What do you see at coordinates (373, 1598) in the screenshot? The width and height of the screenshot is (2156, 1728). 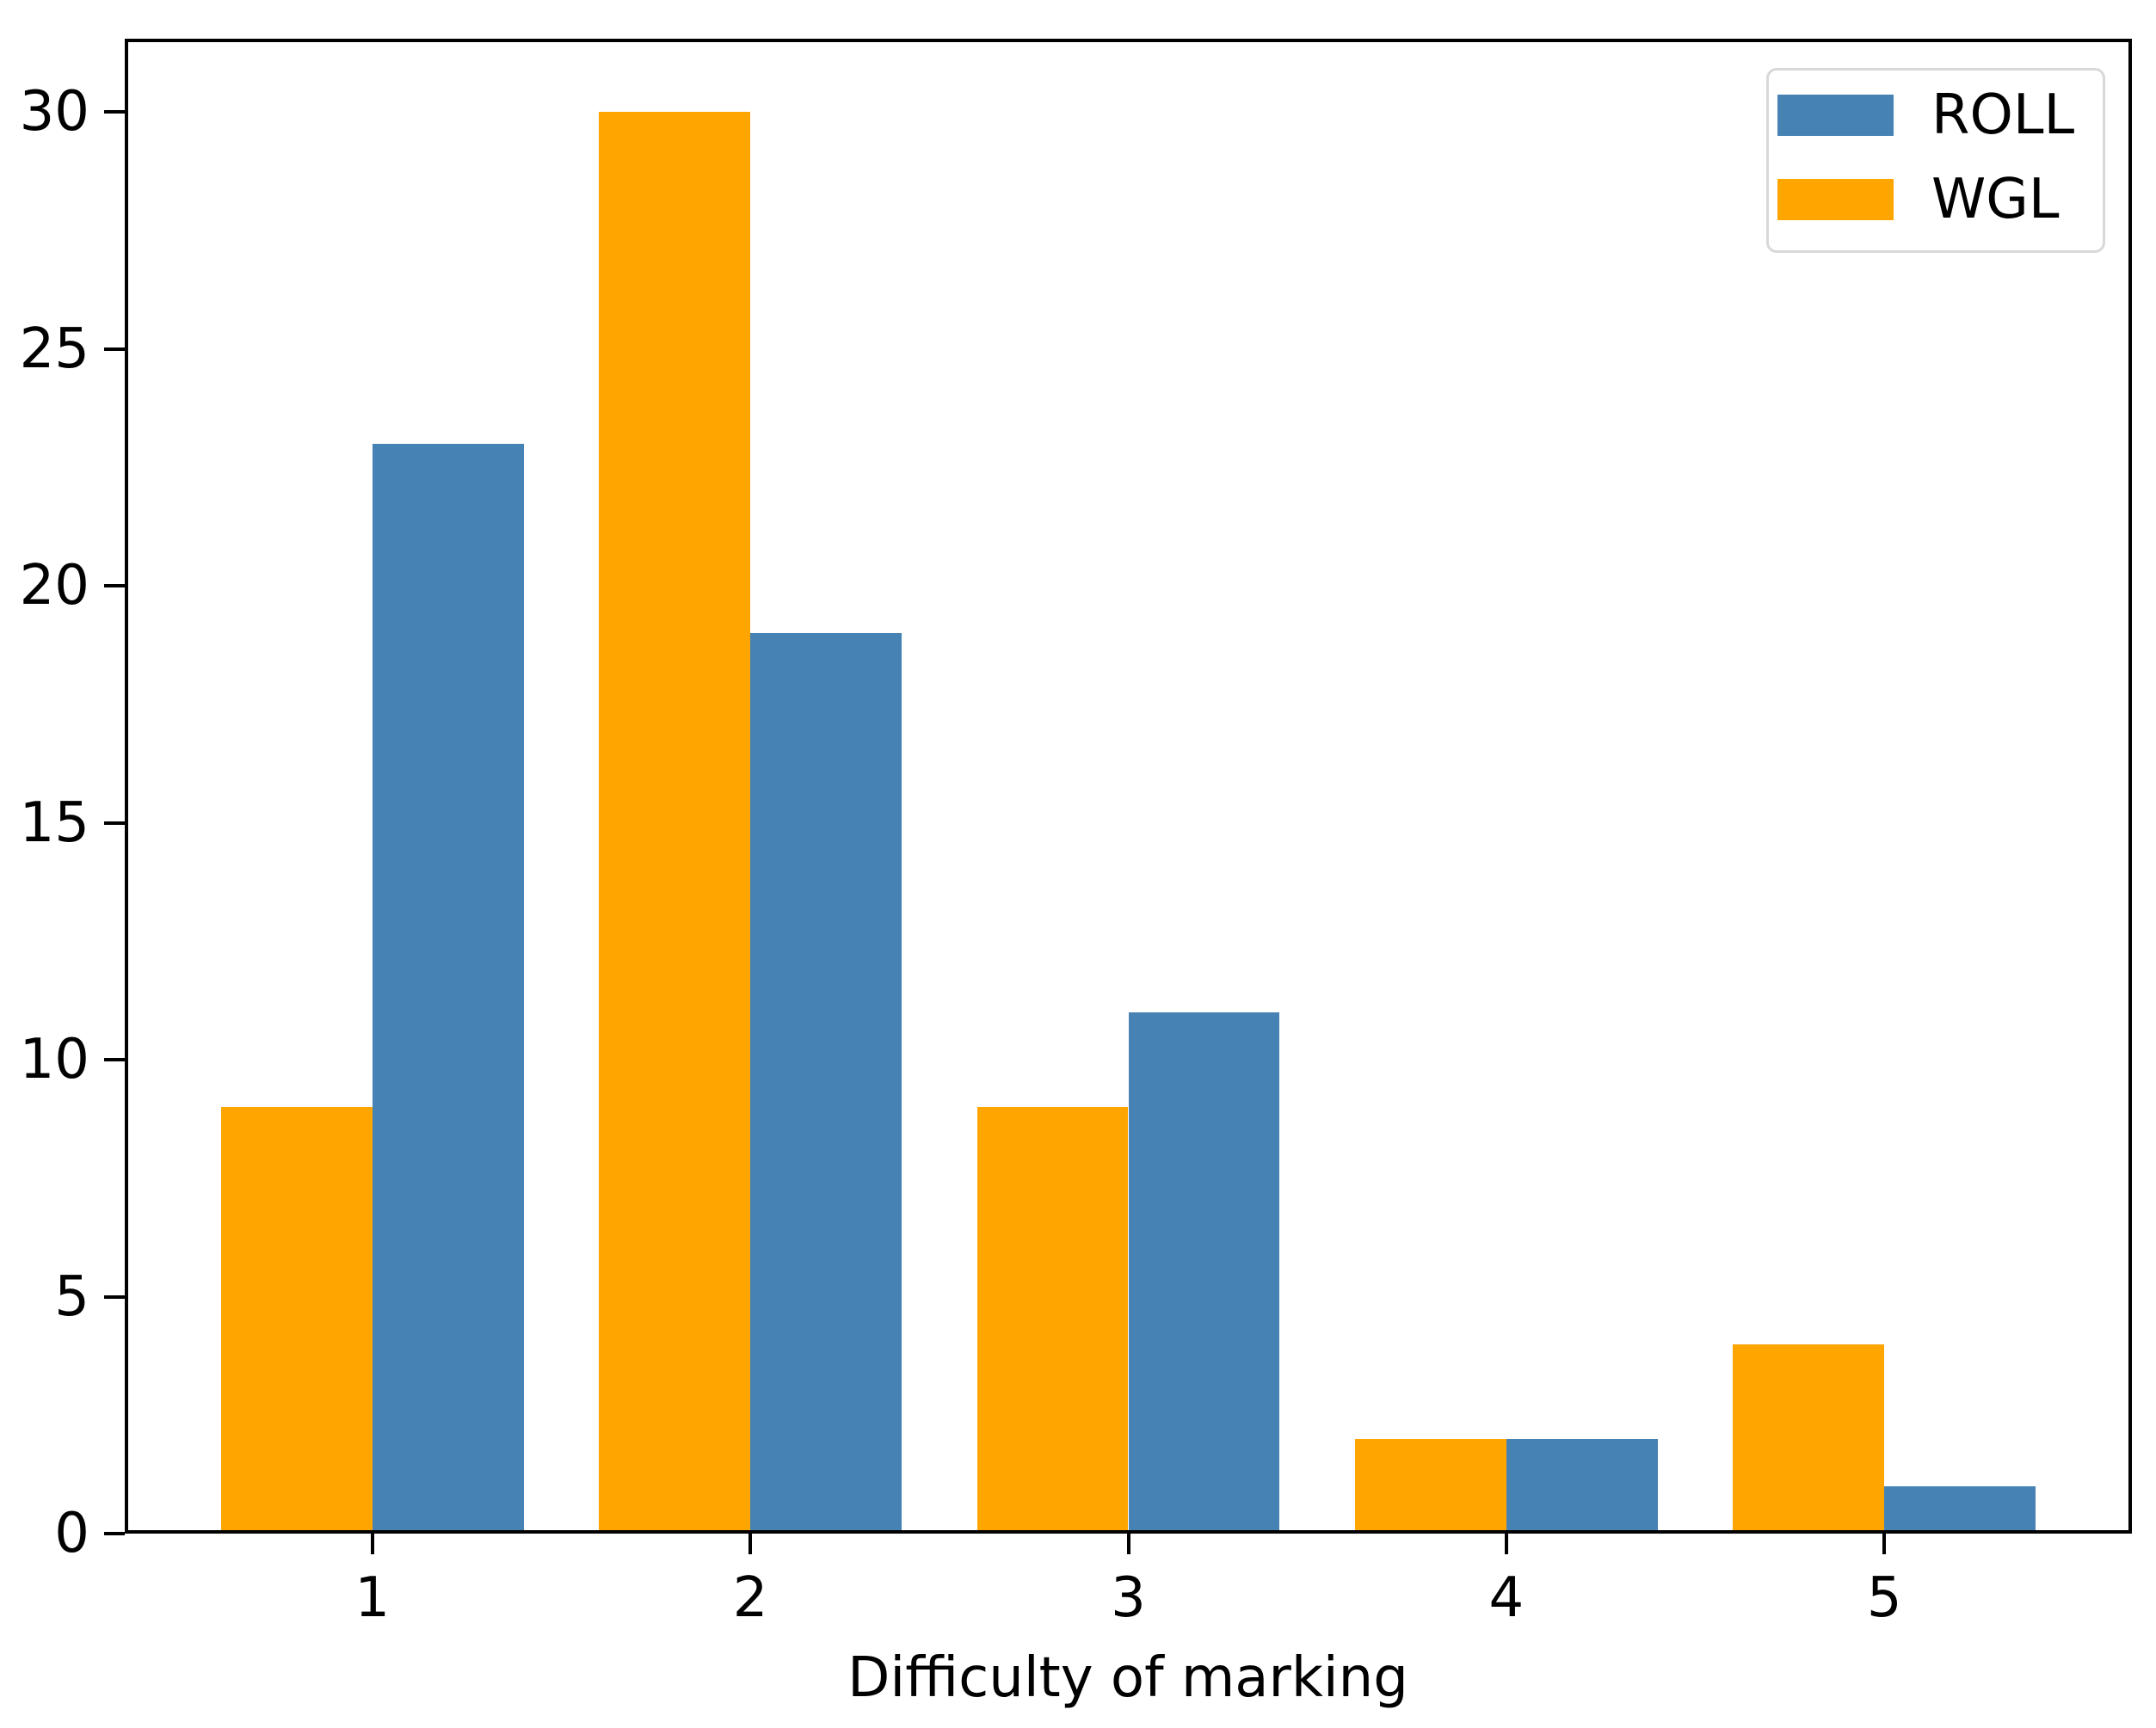 I see `x-tick-label: 1` at bounding box center [373, 1598].